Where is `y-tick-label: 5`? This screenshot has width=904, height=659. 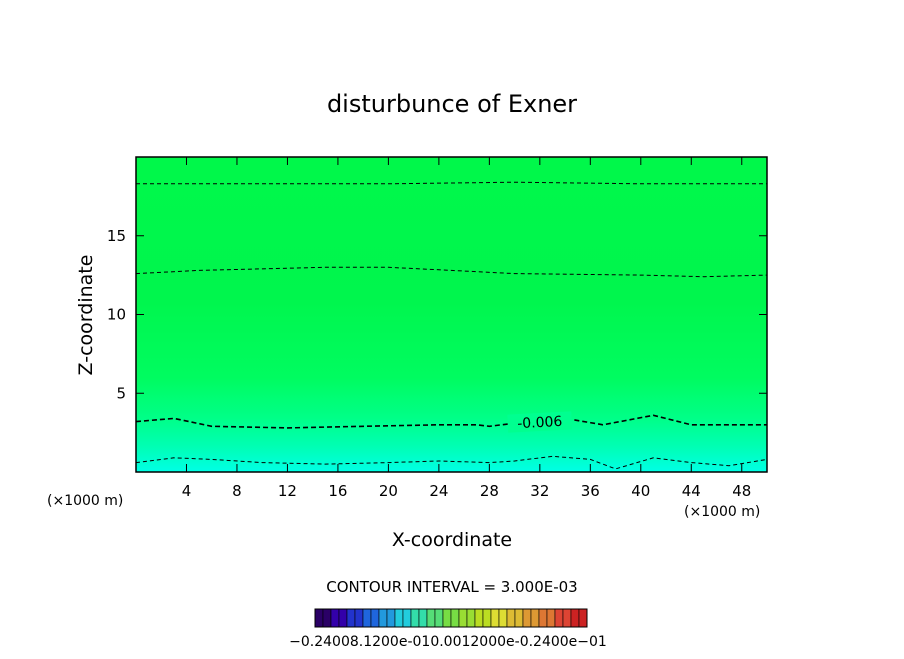
y-tick-label: 5 is located at coordinates (121, 393).